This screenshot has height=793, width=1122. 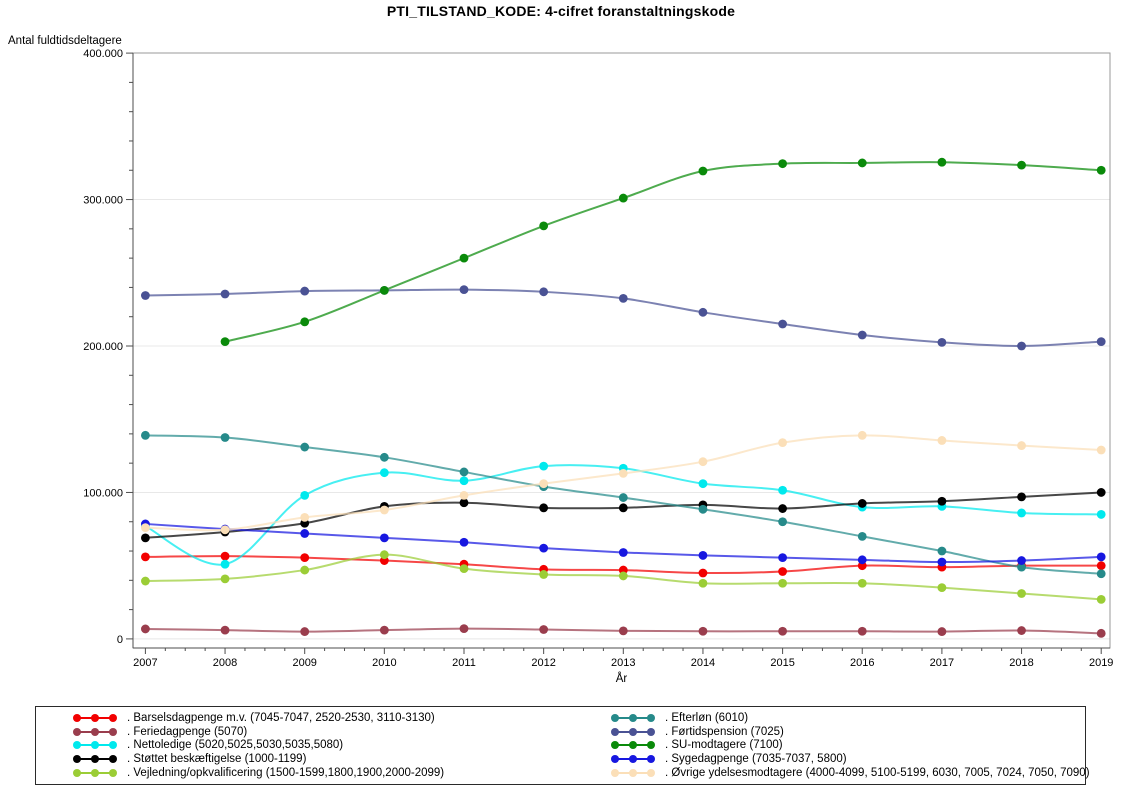 What do you see at coordinates (724, 731) in the screenshot?
I see `legend-label: . Førtidspension (7025)` at bounding box center [724, 731].